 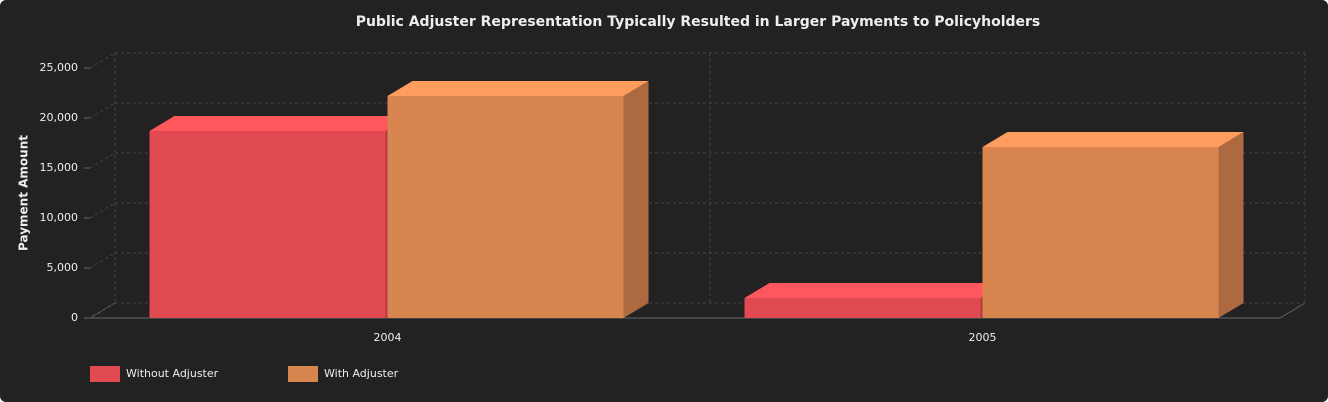 What do you see at coordinates (74, 317) in the screenshot?
I see `y-tick-label: 0` at bounding box center [74, 317].